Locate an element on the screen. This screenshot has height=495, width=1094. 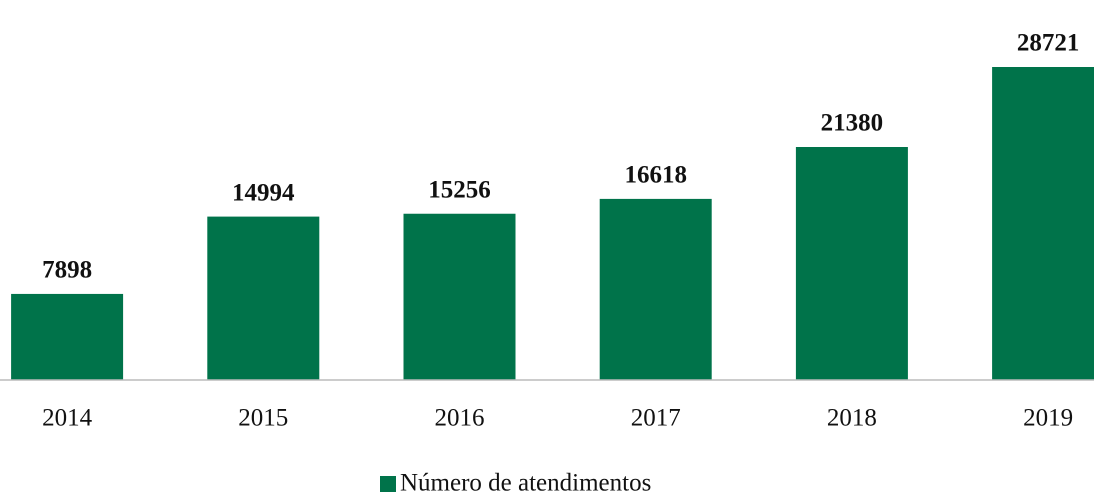
x-tick-label: 2018 is located at coordinates (852, 418).